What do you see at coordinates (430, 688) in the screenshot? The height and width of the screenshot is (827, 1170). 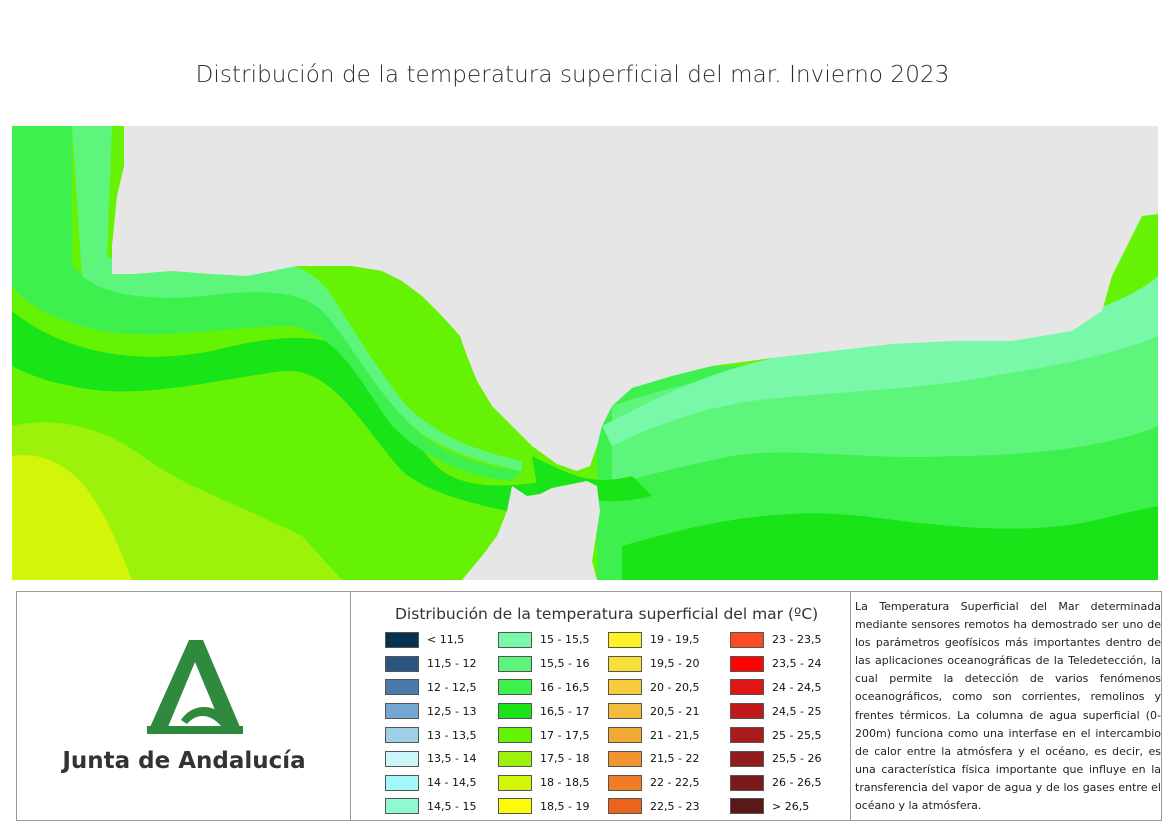 I see `legend-item: 12 - 12,5` at bounding box center [430, 688].